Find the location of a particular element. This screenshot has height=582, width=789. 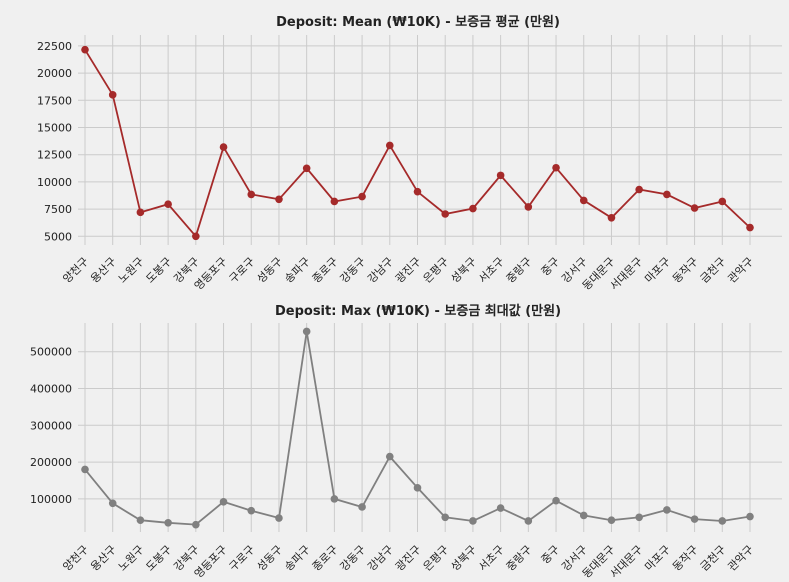

chart-title: Deposit: Max (₩10K) - 보증금 최대값 (만원) is located at coordinates (418, 311).